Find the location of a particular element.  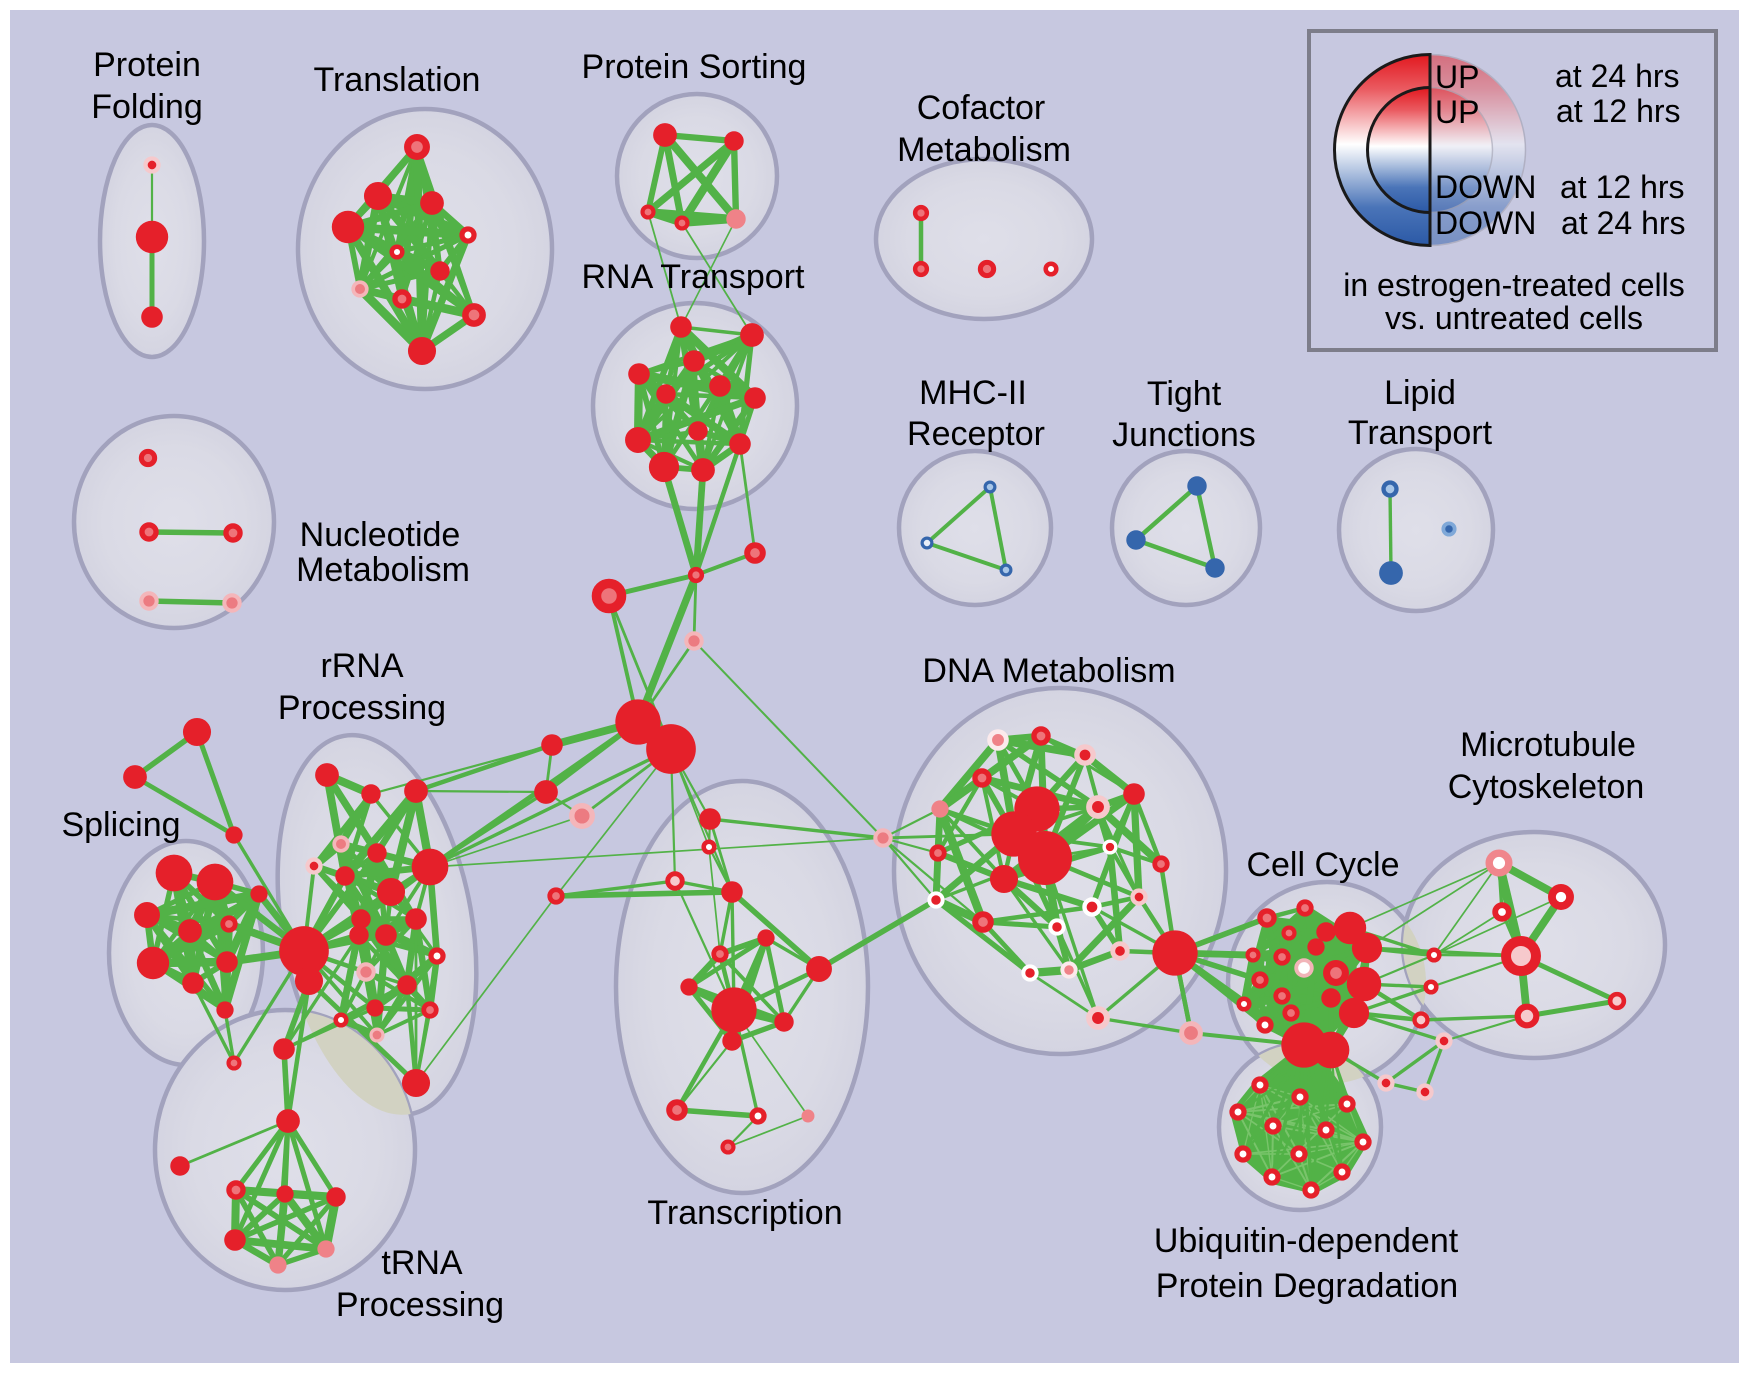

svg-text: Transport is located at coordinates (1420, 433).